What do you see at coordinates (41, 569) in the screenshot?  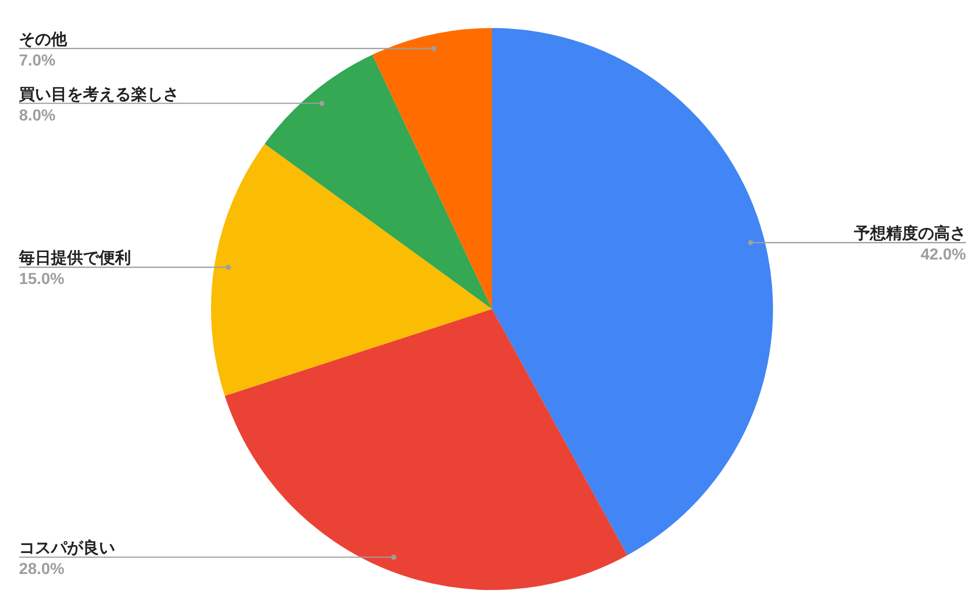 I see `data-label: 28.0%` at bounding box center [41, 569].